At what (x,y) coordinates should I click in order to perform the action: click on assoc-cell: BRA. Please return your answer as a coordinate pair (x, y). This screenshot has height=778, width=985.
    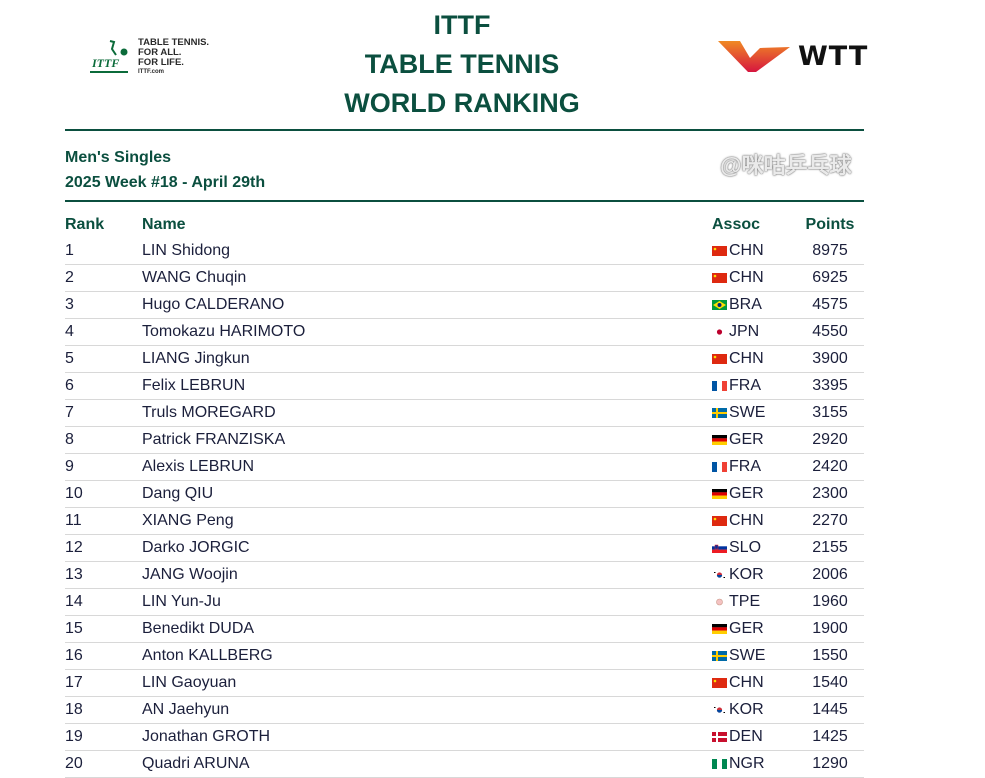
    Looking at the image, I should click on (754, 305).